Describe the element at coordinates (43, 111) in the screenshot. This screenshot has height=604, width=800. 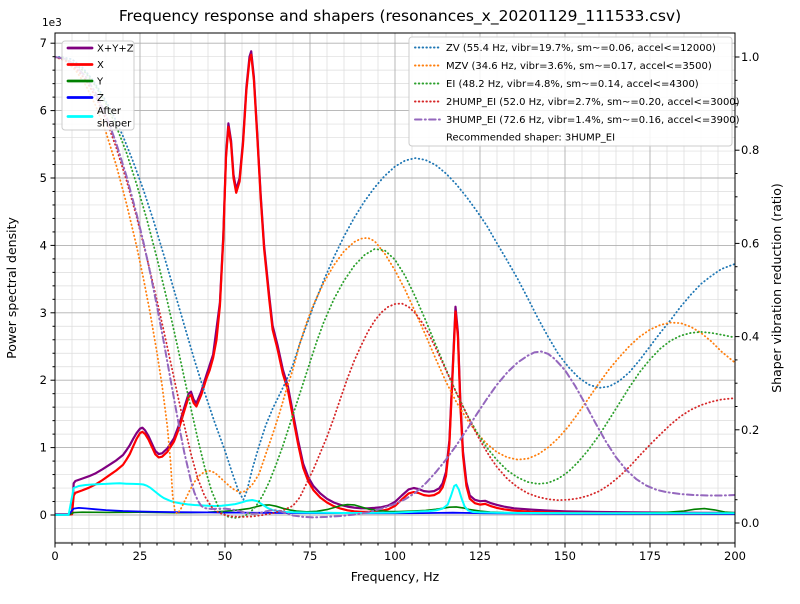
I see `y-left-tick-label: 6` at that location.